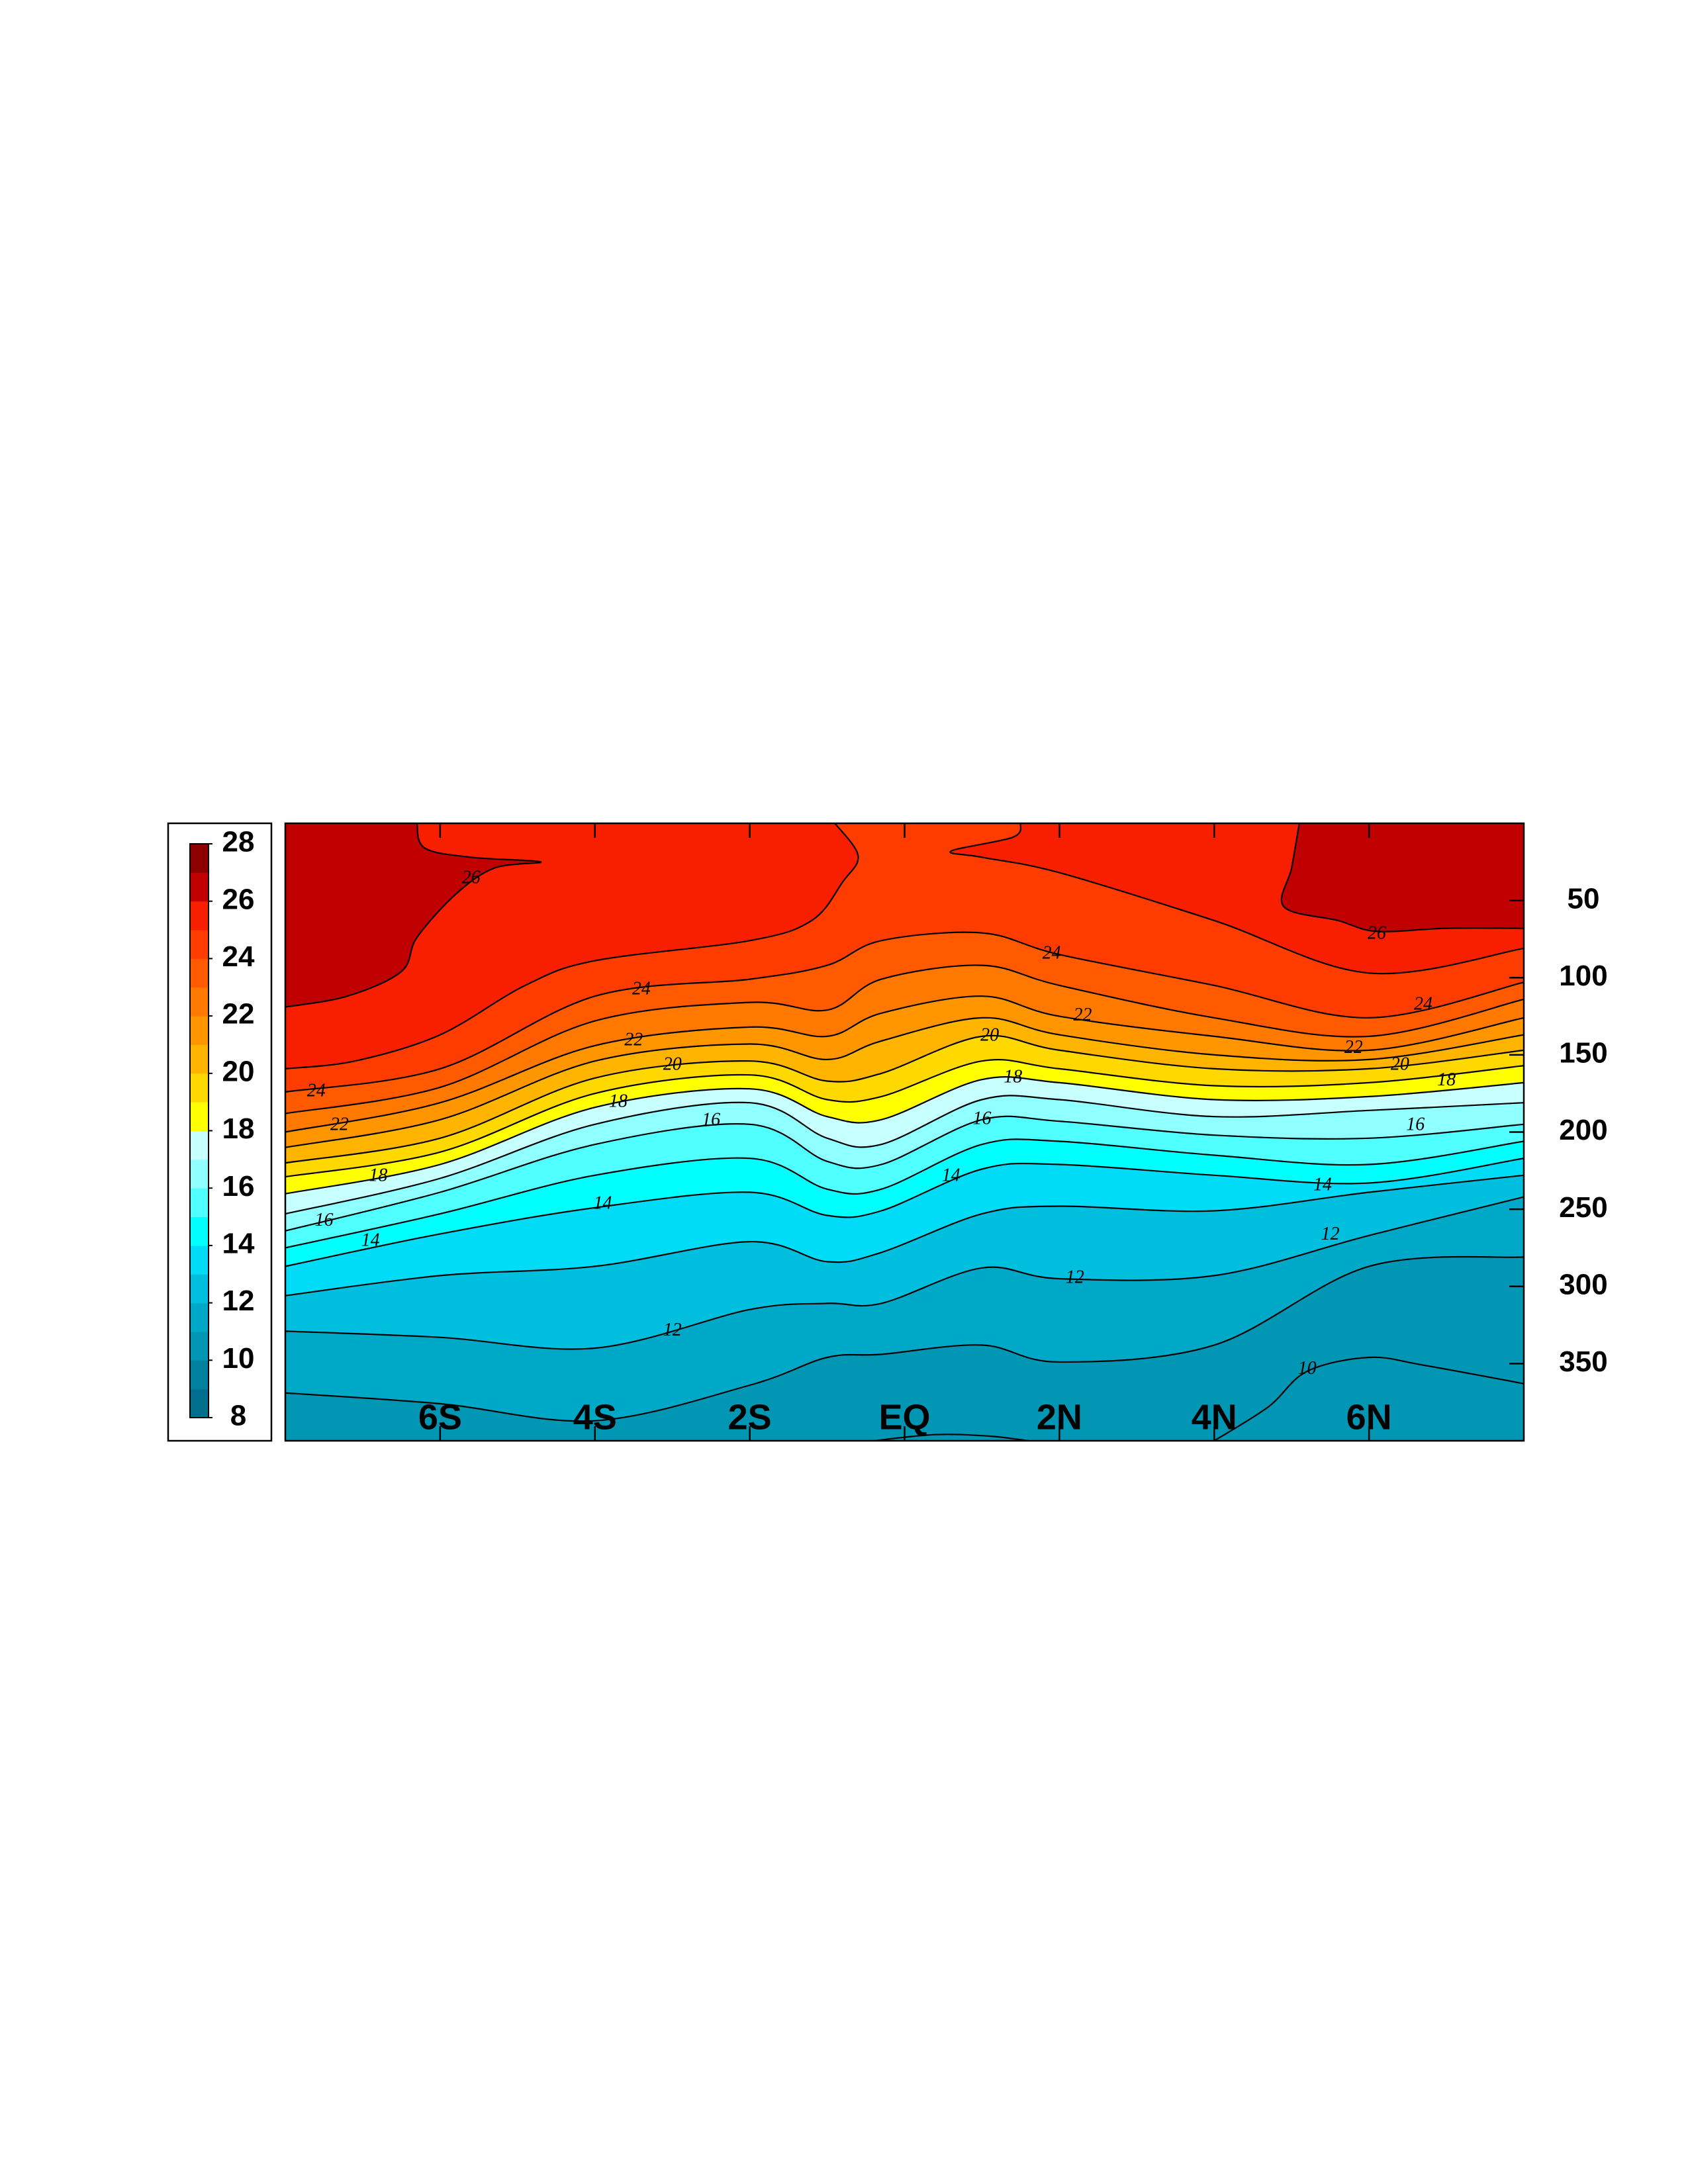 Image resolution: width=1688 pixels, height=2184 pixels. Describe the element at coordinates (1307, 1368) in the screenshot. I see `contour-label: 10` at that location.